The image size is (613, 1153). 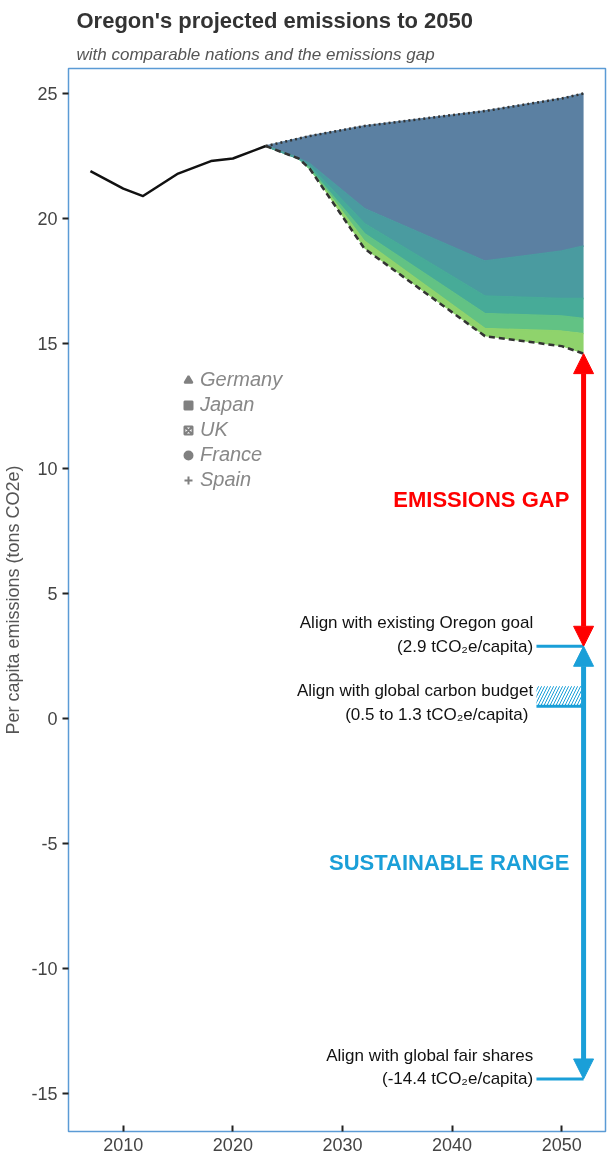 I want to click on legend-label: Germany, so click(x=241, y=379).